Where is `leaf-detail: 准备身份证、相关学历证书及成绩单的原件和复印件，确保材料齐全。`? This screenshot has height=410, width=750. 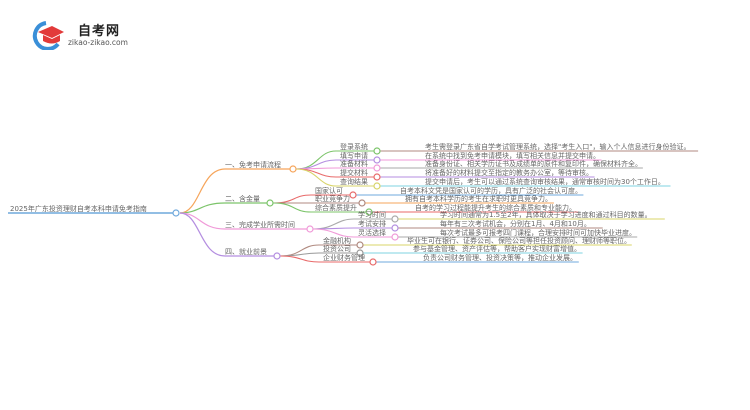
leaf-detail: 准备身份证、相关学历证书及成绩单的原件和复印件，确保材料齐全。 is located at coordinates (533, 163).